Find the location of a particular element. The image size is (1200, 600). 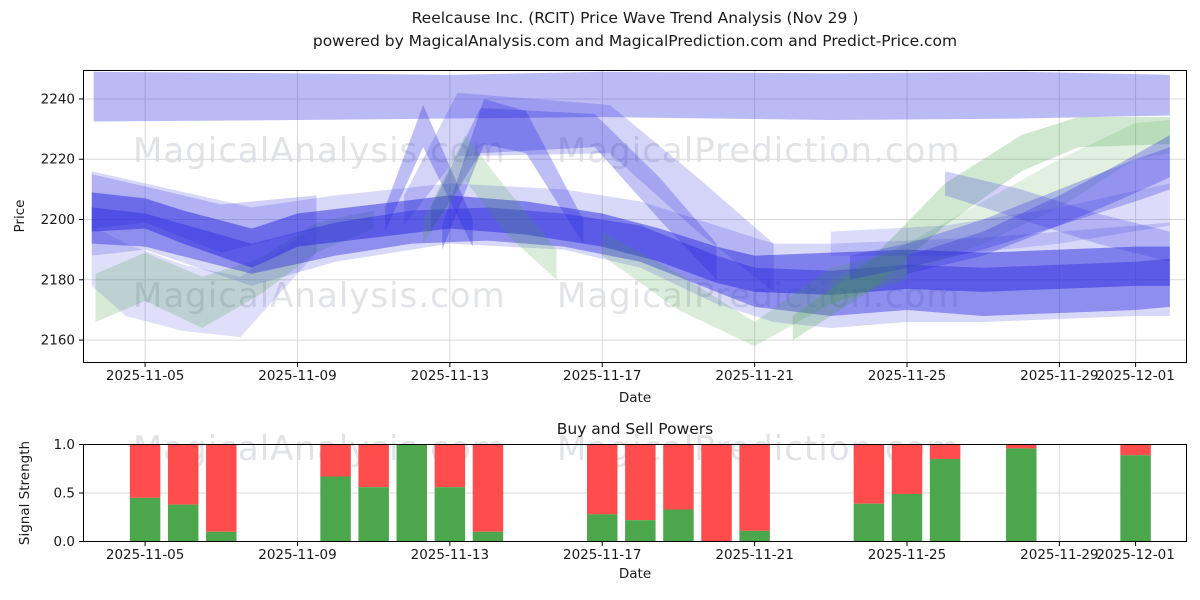

price-x-axis-label: Date is located at coordinates (635, 398).